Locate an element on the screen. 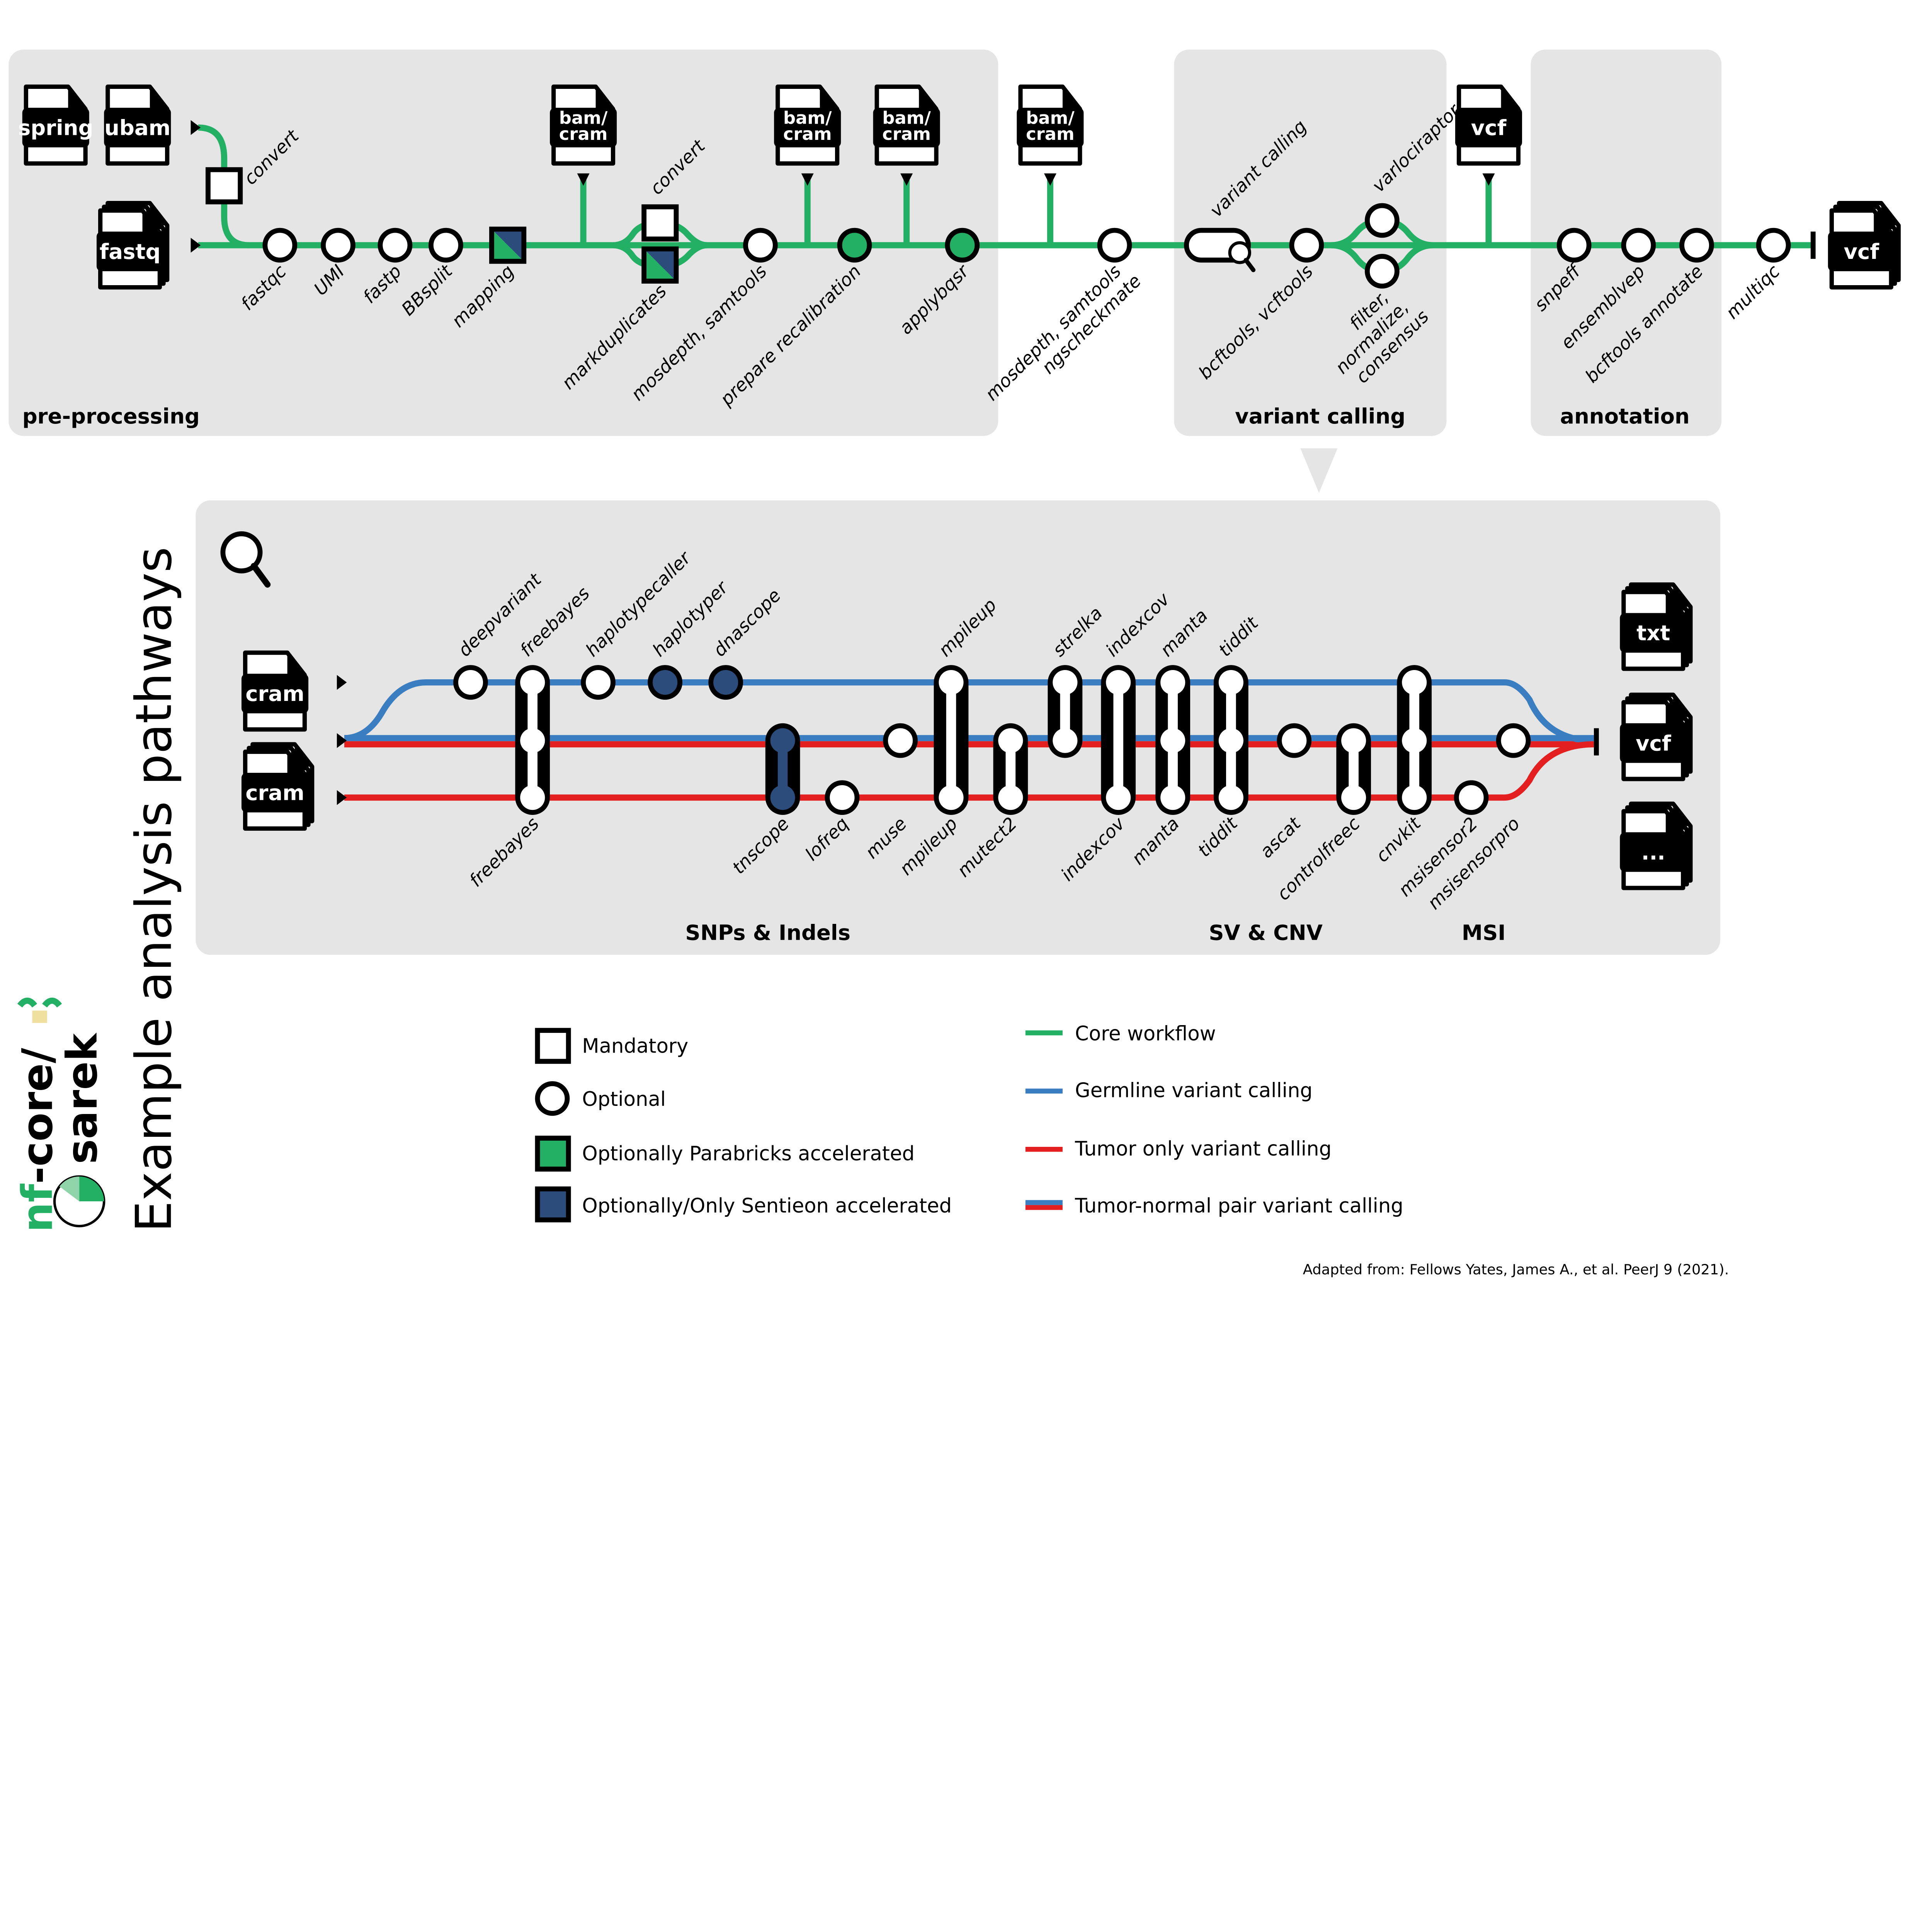  node-border is located at coordinates (660, 265).